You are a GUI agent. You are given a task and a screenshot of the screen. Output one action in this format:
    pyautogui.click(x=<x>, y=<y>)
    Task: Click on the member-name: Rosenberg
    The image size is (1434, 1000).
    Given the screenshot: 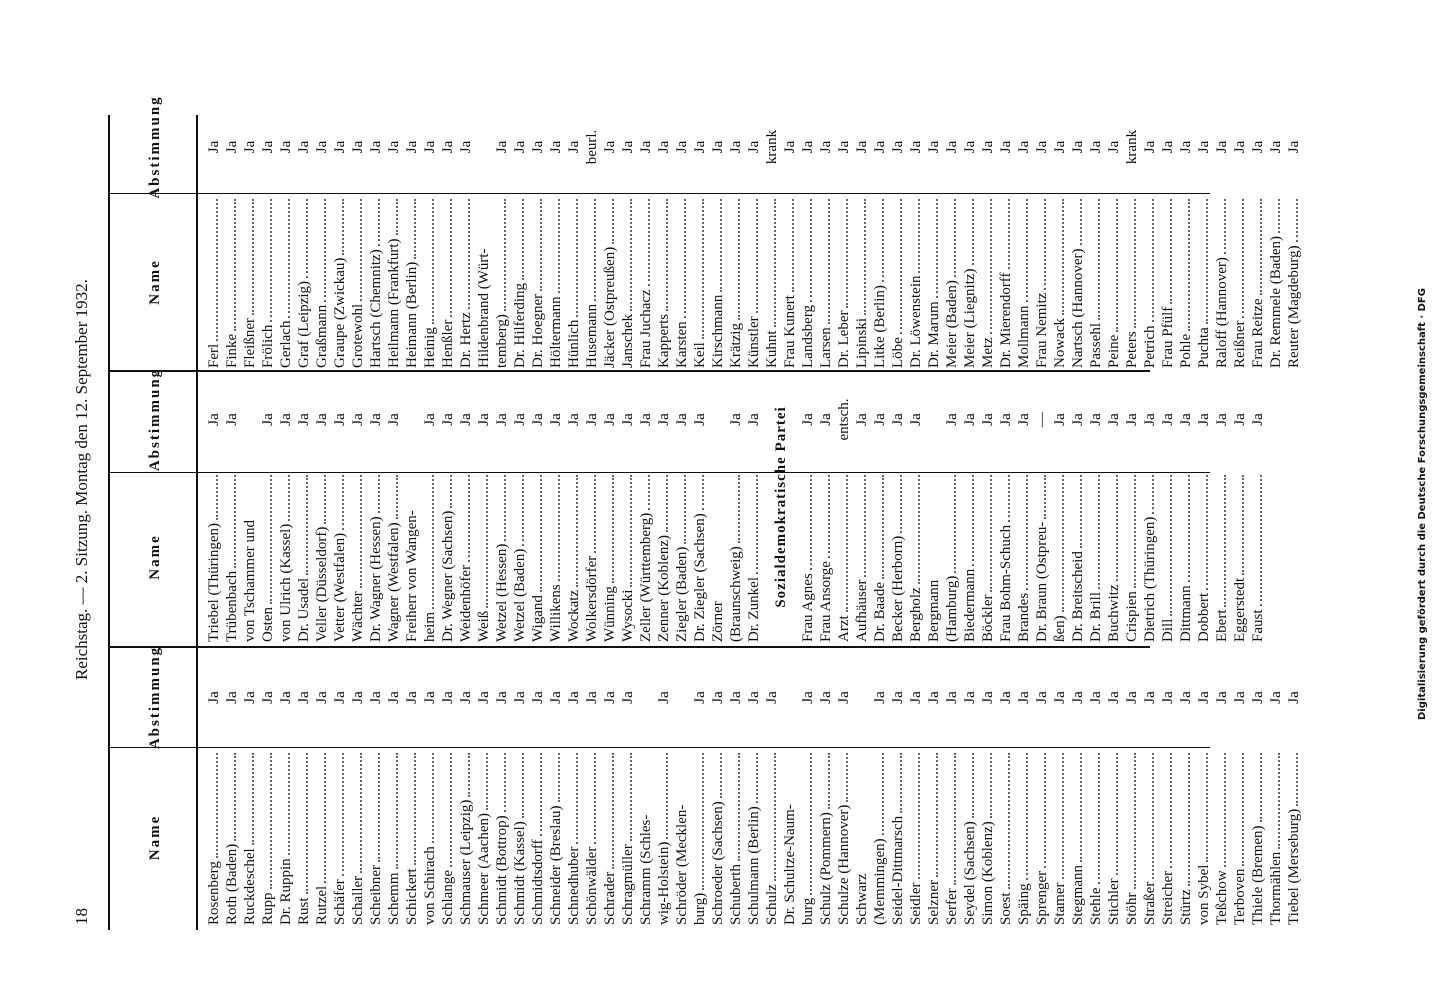 What is the action you would take?
    pyautogui.click(x=214, y=893)
    